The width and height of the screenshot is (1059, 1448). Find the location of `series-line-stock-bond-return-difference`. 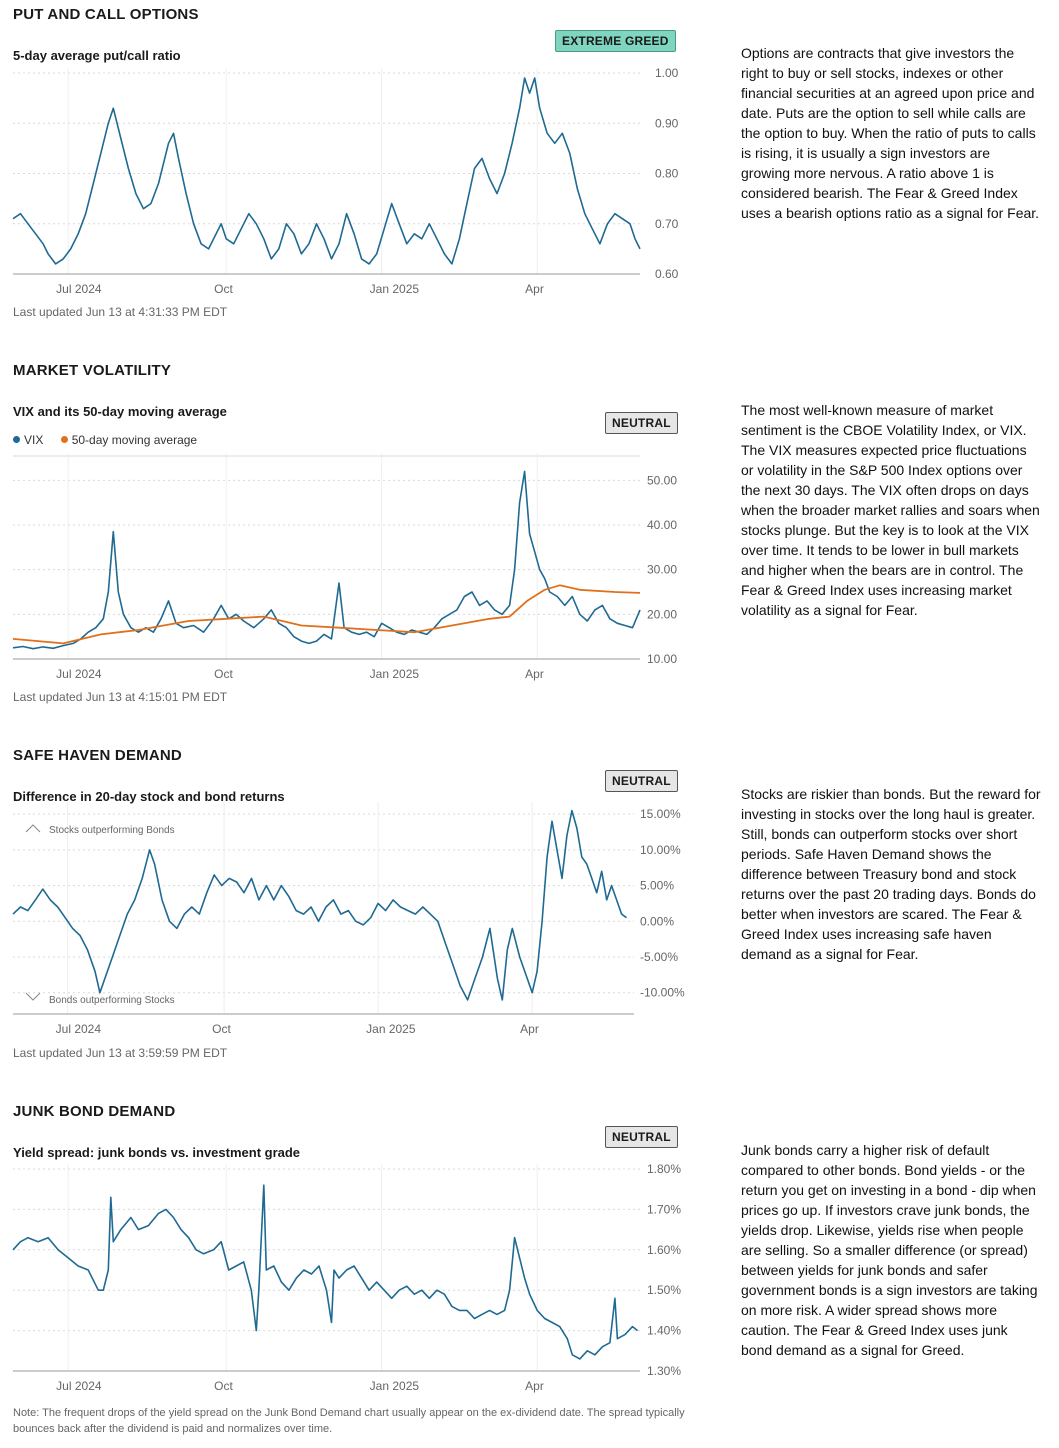

series-line-stock-bond-return-difference is located at coordinates (319, 905).